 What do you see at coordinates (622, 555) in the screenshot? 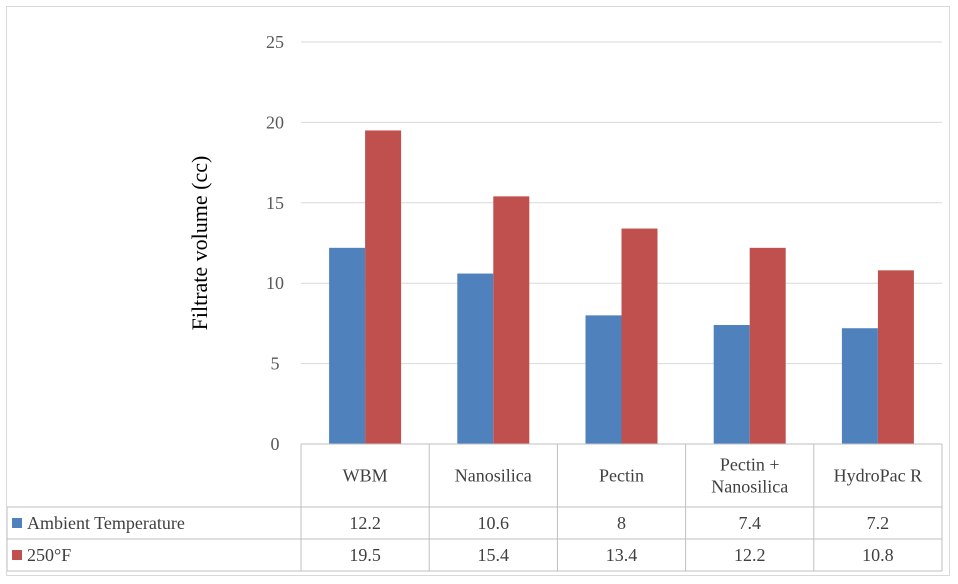
I see `data-label: 13.4` at bounding box center [622, 555].